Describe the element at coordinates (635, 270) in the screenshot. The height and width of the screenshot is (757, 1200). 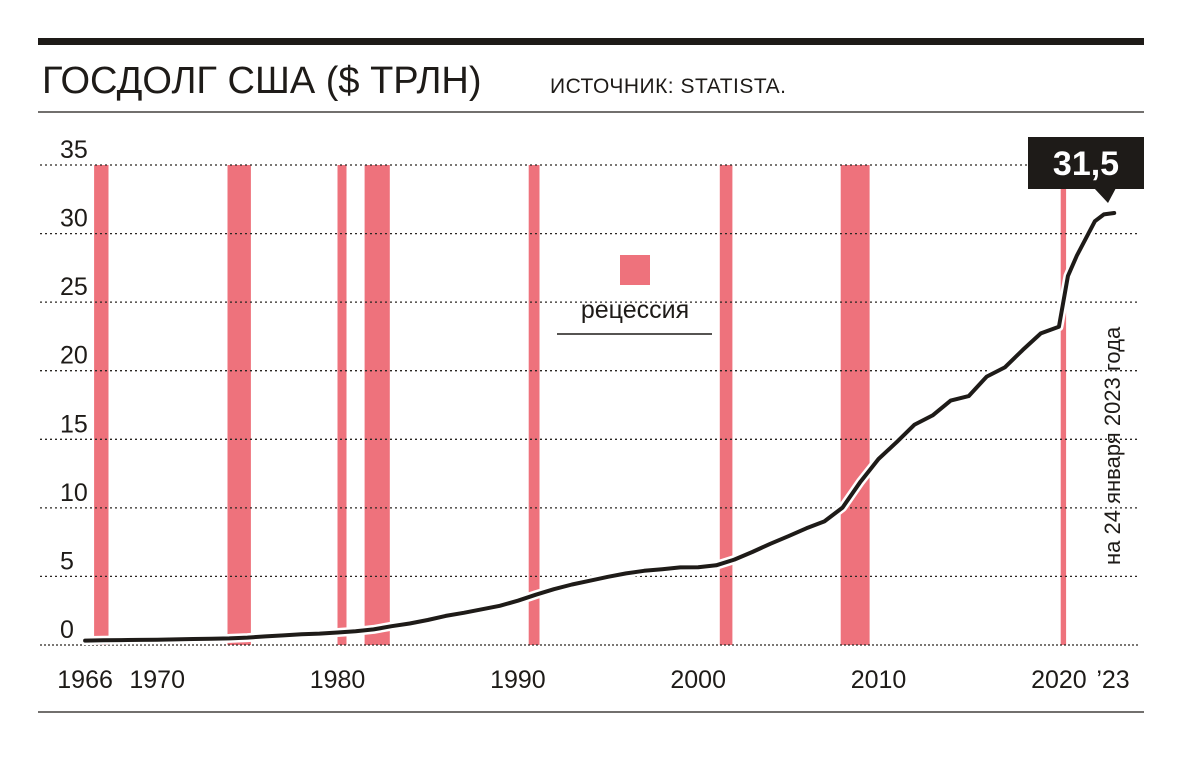
I see `legend-recession-swatch` at that location.